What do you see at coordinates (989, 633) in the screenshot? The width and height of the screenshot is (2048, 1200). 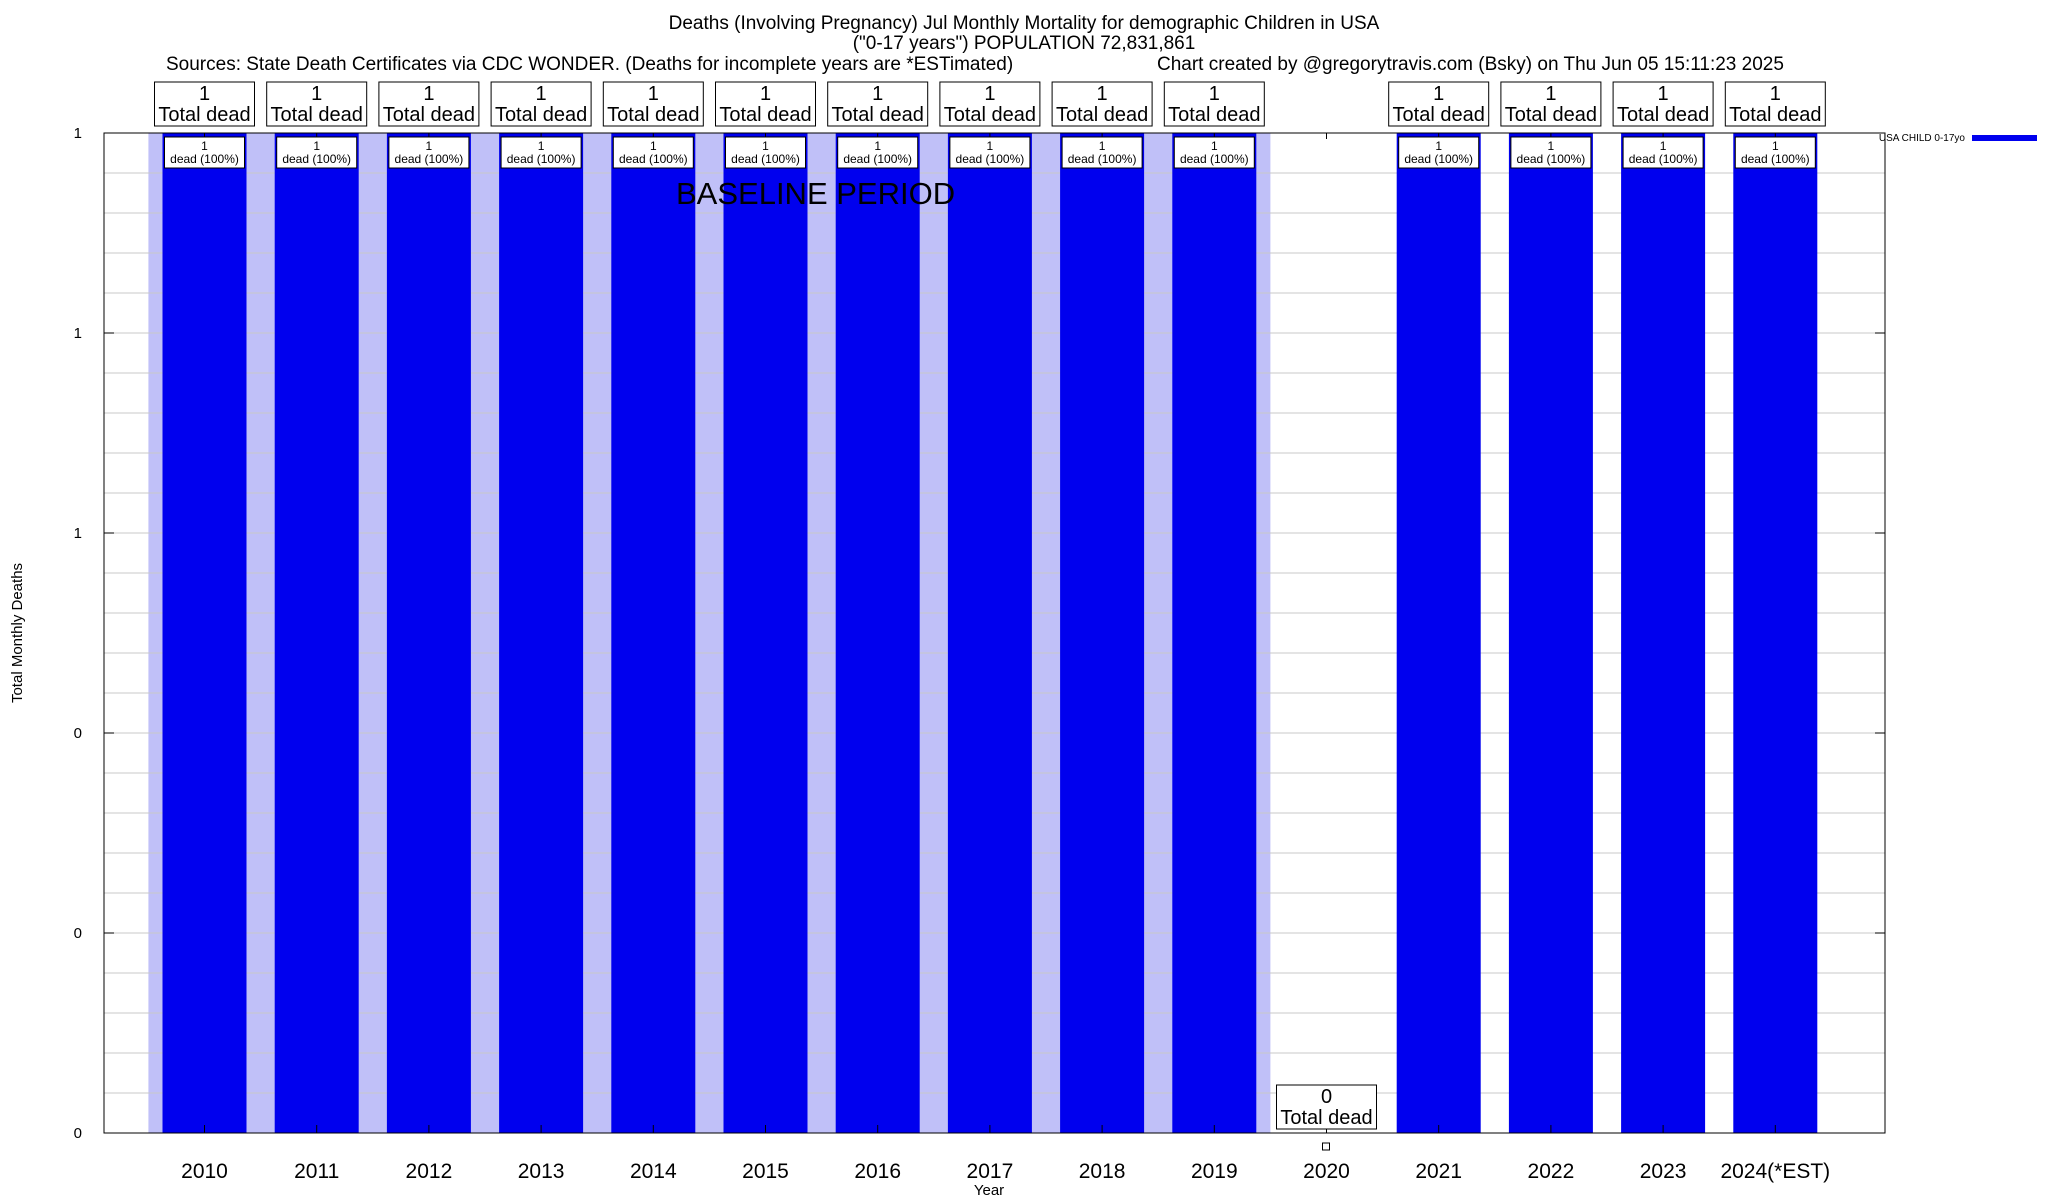 I see `bar-2017` at bounding box center [989, 633].